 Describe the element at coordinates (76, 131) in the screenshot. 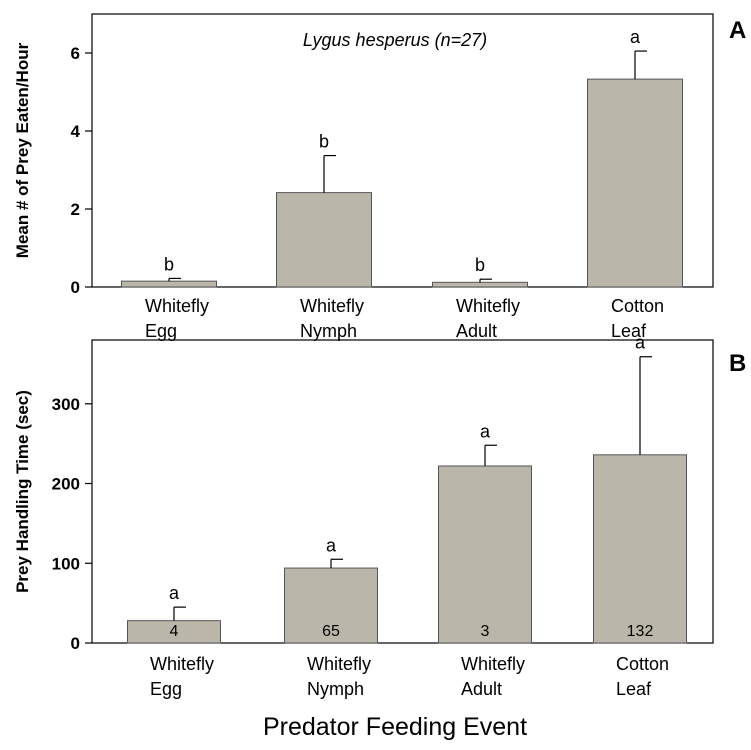

I see `y-tick-label: 4` at that location.